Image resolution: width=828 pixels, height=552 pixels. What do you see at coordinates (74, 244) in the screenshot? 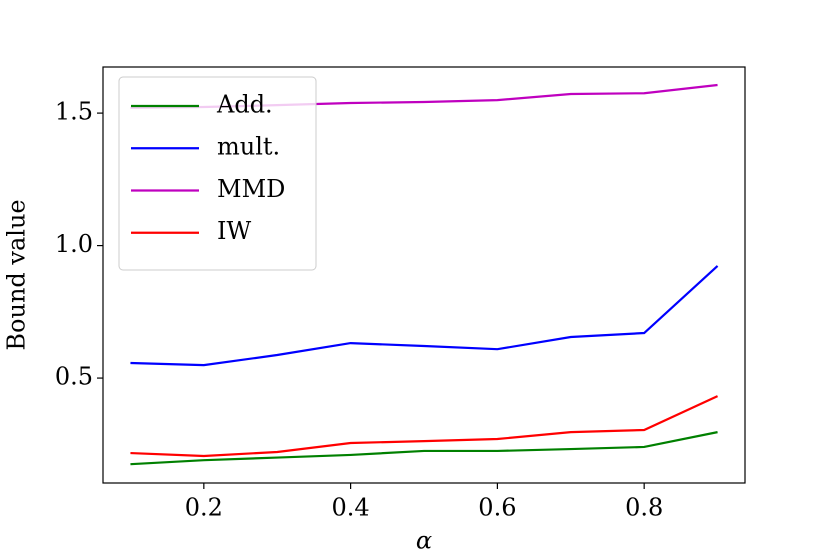
I see `y-tick-label: 1.0` at bounding box center [74, 244].